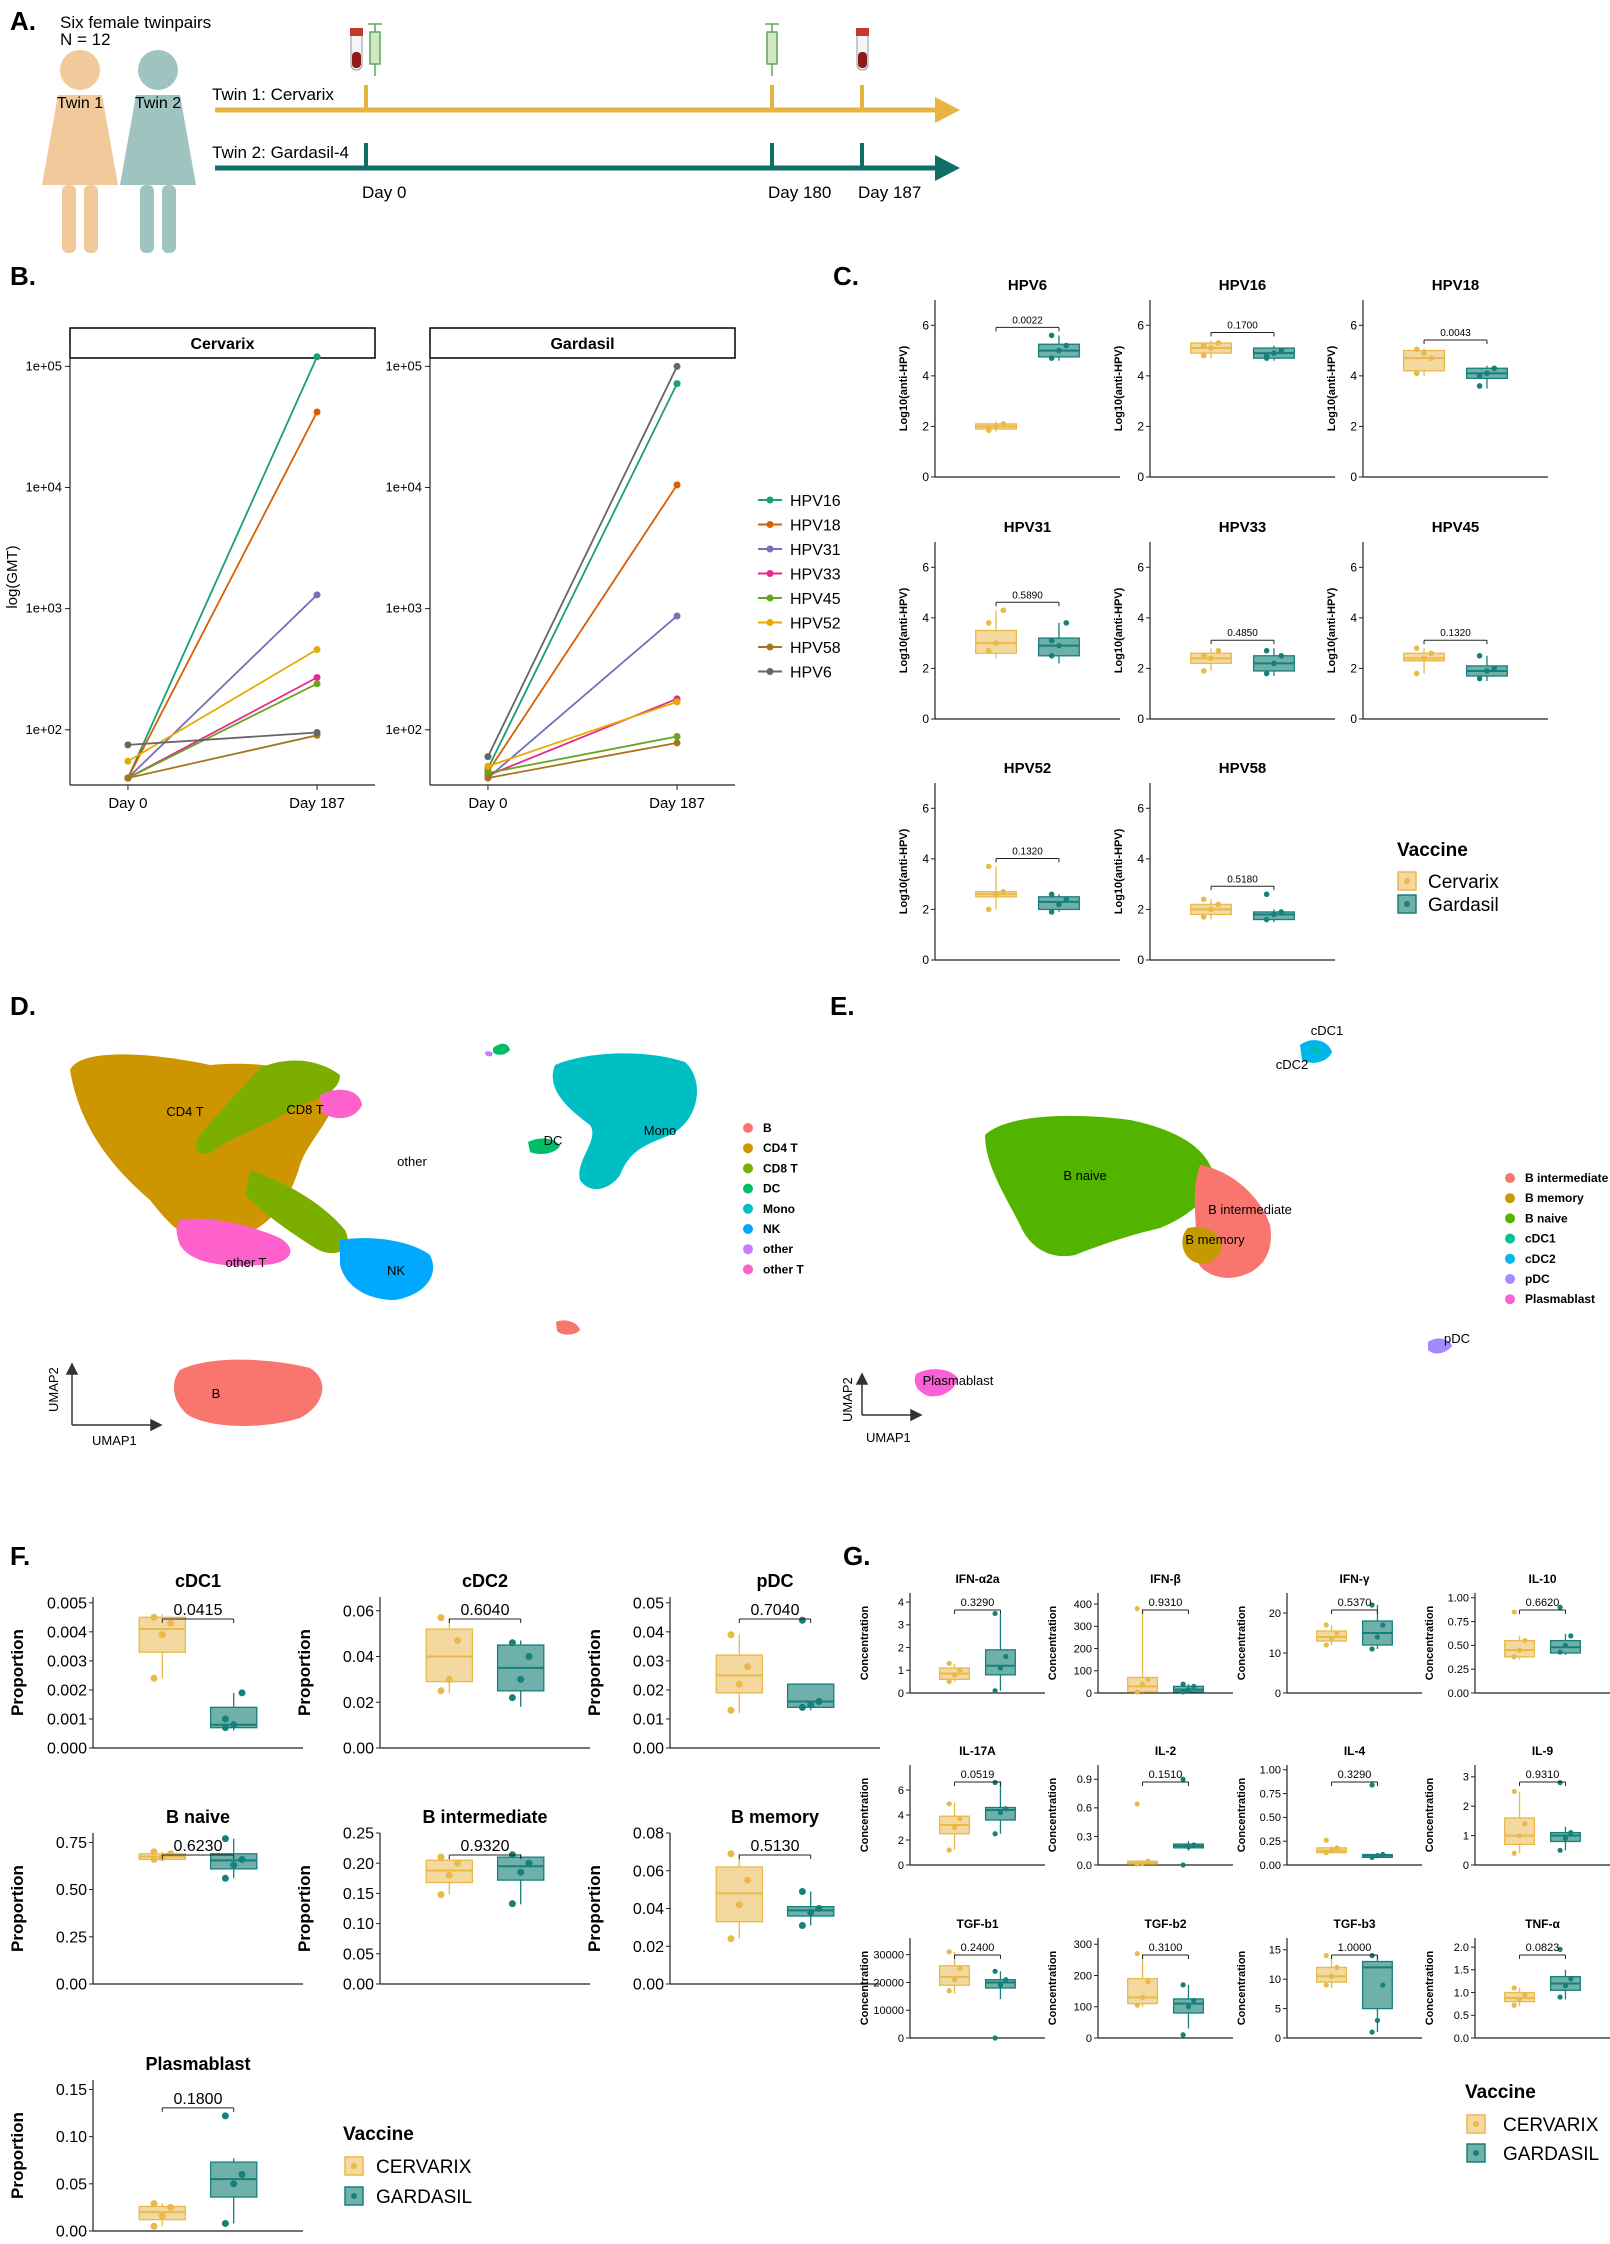 The height and width of the screenshot is (2244, 1610). Describe the element at coordinates (1243, 768) in the screenshot. I see `subplot-title: HPV58` at that location.